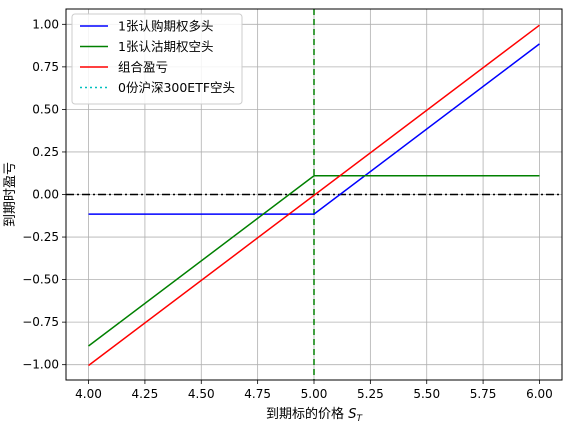 The width and height of the screenshot is (575, 436). Describe the element at coordinates (314, 415) in the screenshot. I see `x-axis-label: 到期标的价格 ST` at that location.